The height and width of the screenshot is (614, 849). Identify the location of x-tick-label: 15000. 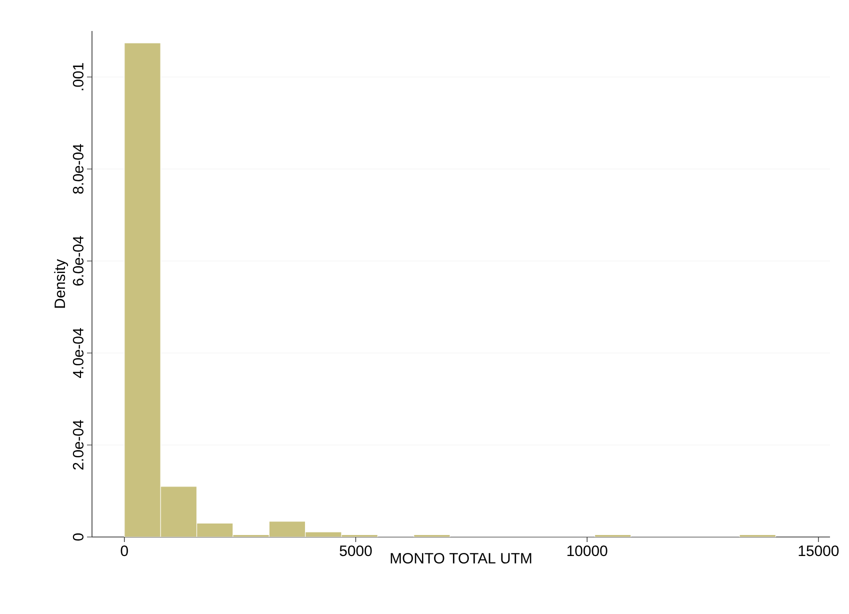
(818, 551).